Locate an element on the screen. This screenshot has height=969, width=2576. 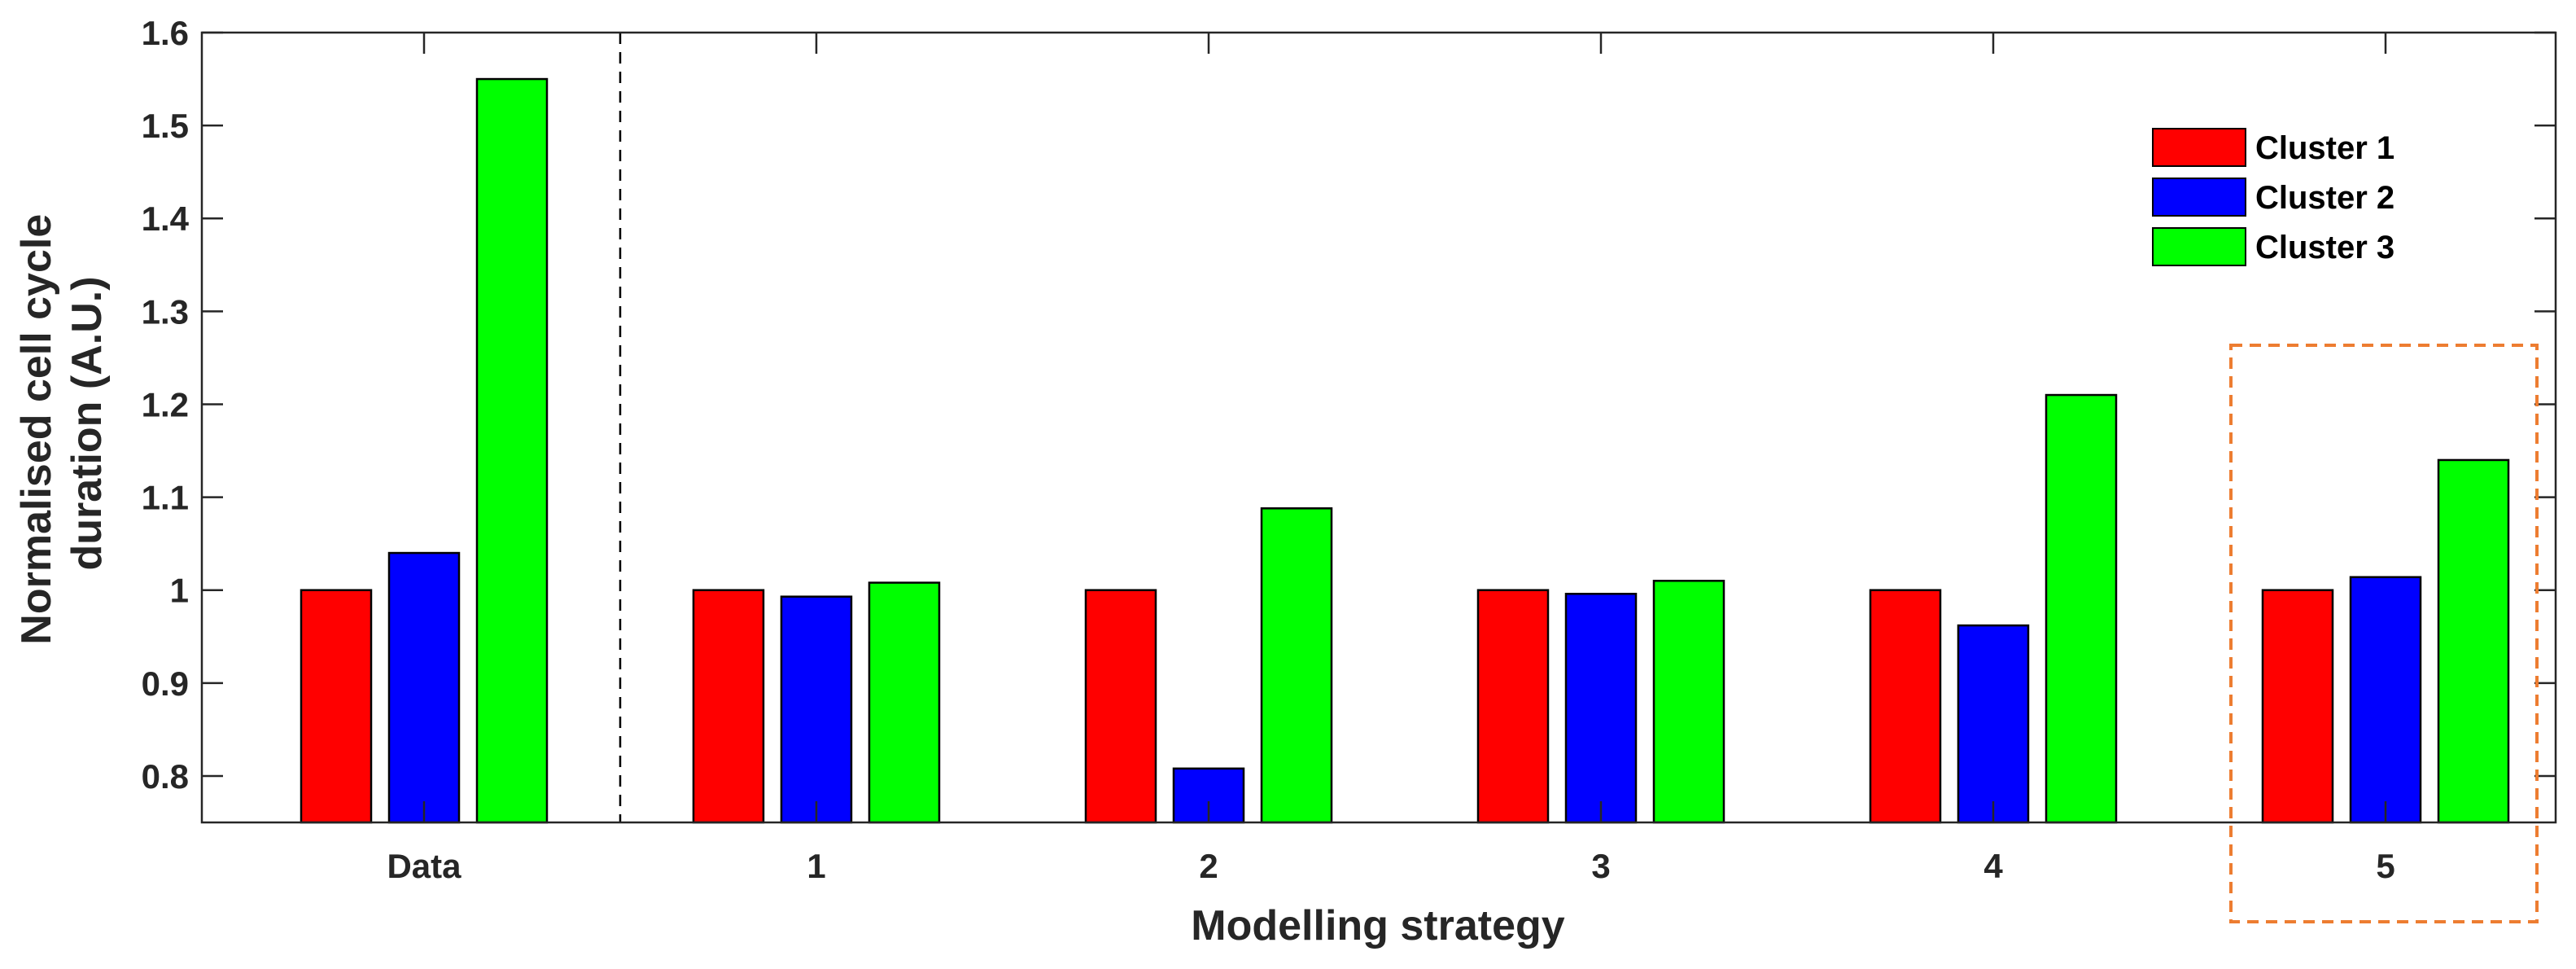
x-tick-label: 2 is located at coordinates (1208, 866).